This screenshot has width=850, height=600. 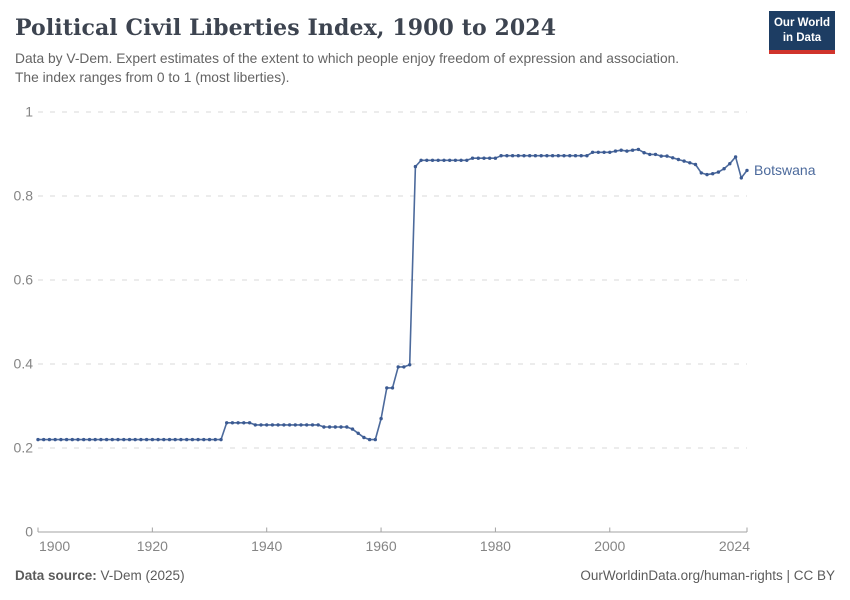 I want to click on footer-link: OurWorldinData.org/human-rights | CC BY, so click(x=707, y=575).